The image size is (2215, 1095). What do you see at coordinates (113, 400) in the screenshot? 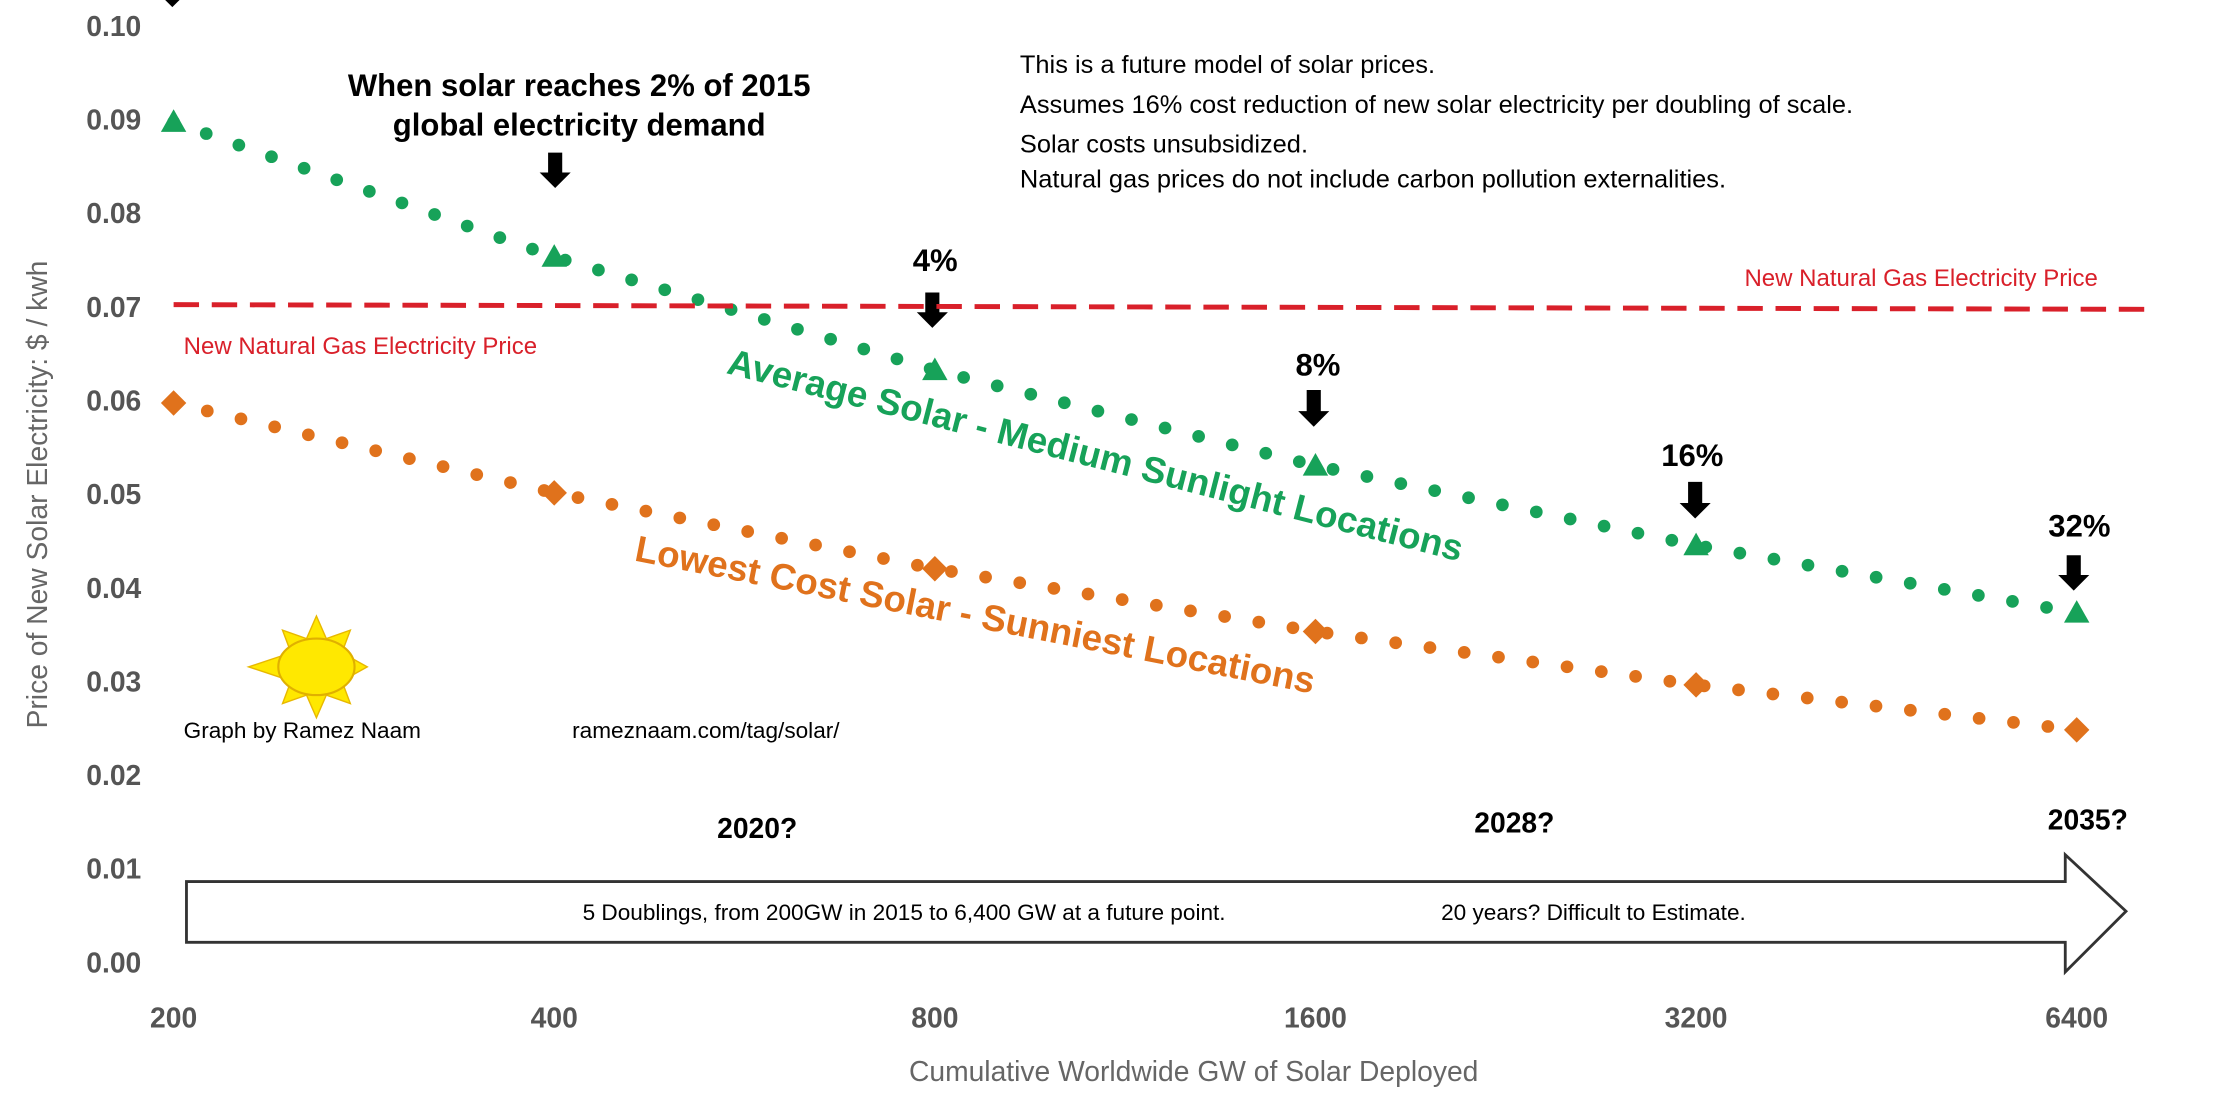
I see `y-tick-label: 0.06` at bounding box center [113, 400].